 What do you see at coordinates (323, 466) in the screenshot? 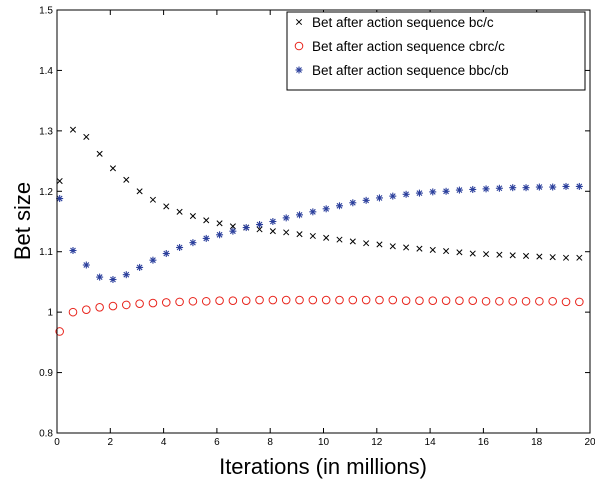
I see `x-axis-title: Iterations (in millions)` at bounding box center [323, 466].